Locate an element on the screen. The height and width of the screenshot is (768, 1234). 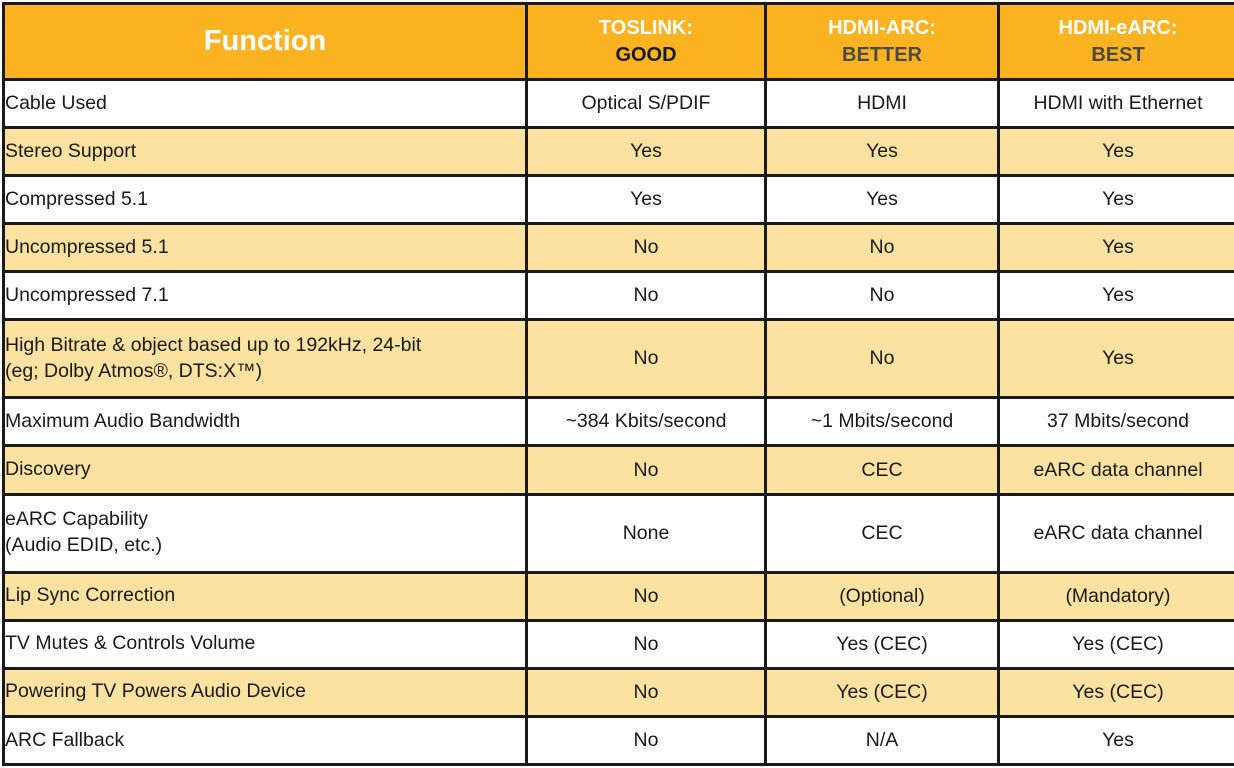
row-function-note: (eg; Dolby Atmos®, DTS:X™) is located at coordinates (134, 370).